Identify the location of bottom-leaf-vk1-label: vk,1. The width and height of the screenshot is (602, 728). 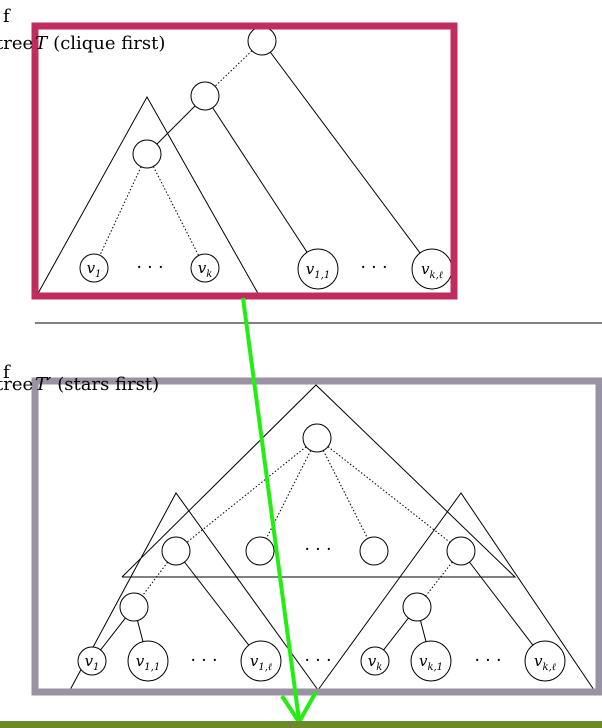
(431, 662).